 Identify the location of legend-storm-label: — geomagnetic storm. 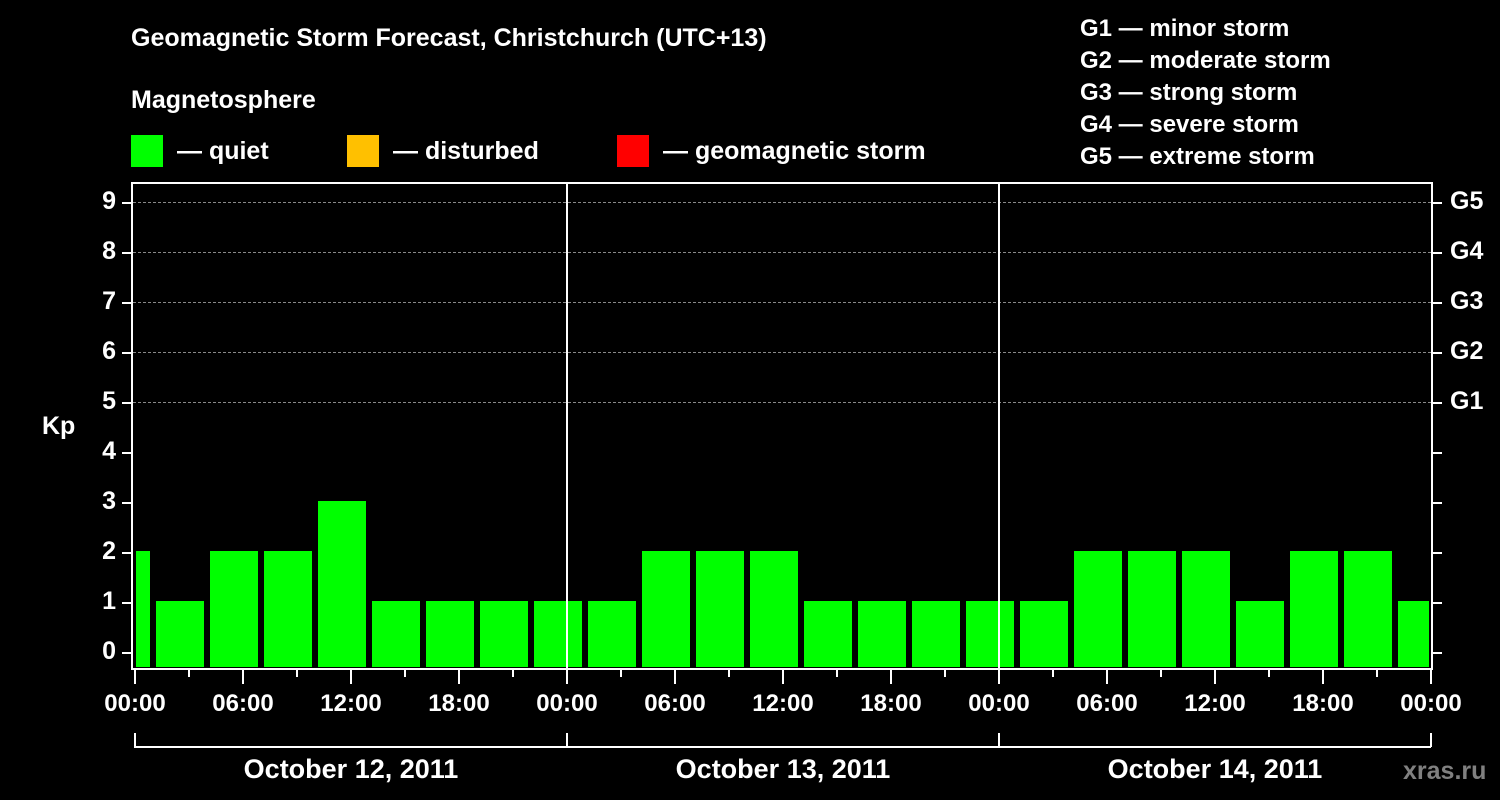
(794, 150).